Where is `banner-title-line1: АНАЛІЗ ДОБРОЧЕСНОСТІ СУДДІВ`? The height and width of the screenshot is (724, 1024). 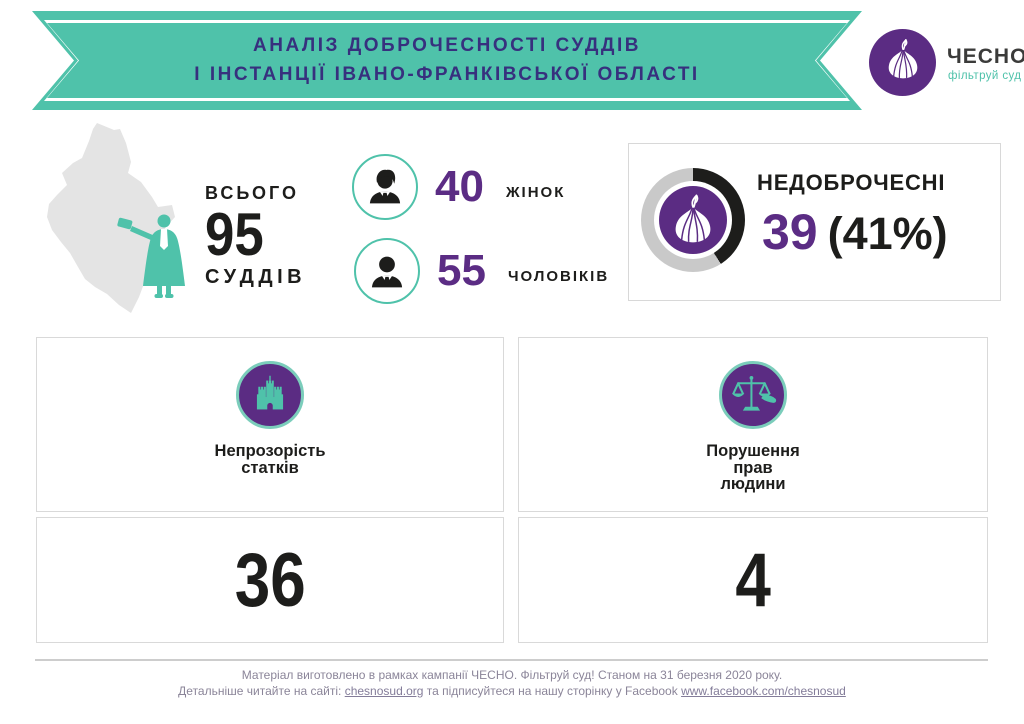
banner-title-line1: АНАЛІЗ ДОБРОЧЕСНОСТІ СУДДІВ is located at coordinates (447, 45).